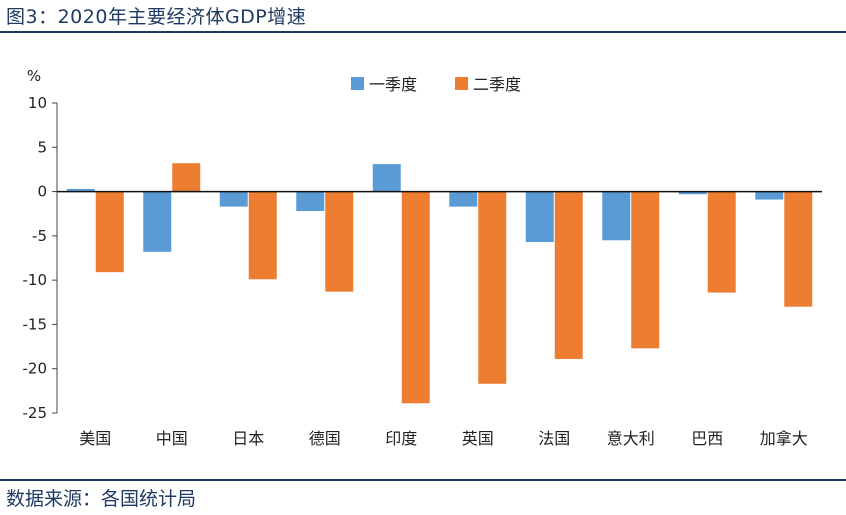  I want to click on x-category-label: 美国, so click(95, 438).